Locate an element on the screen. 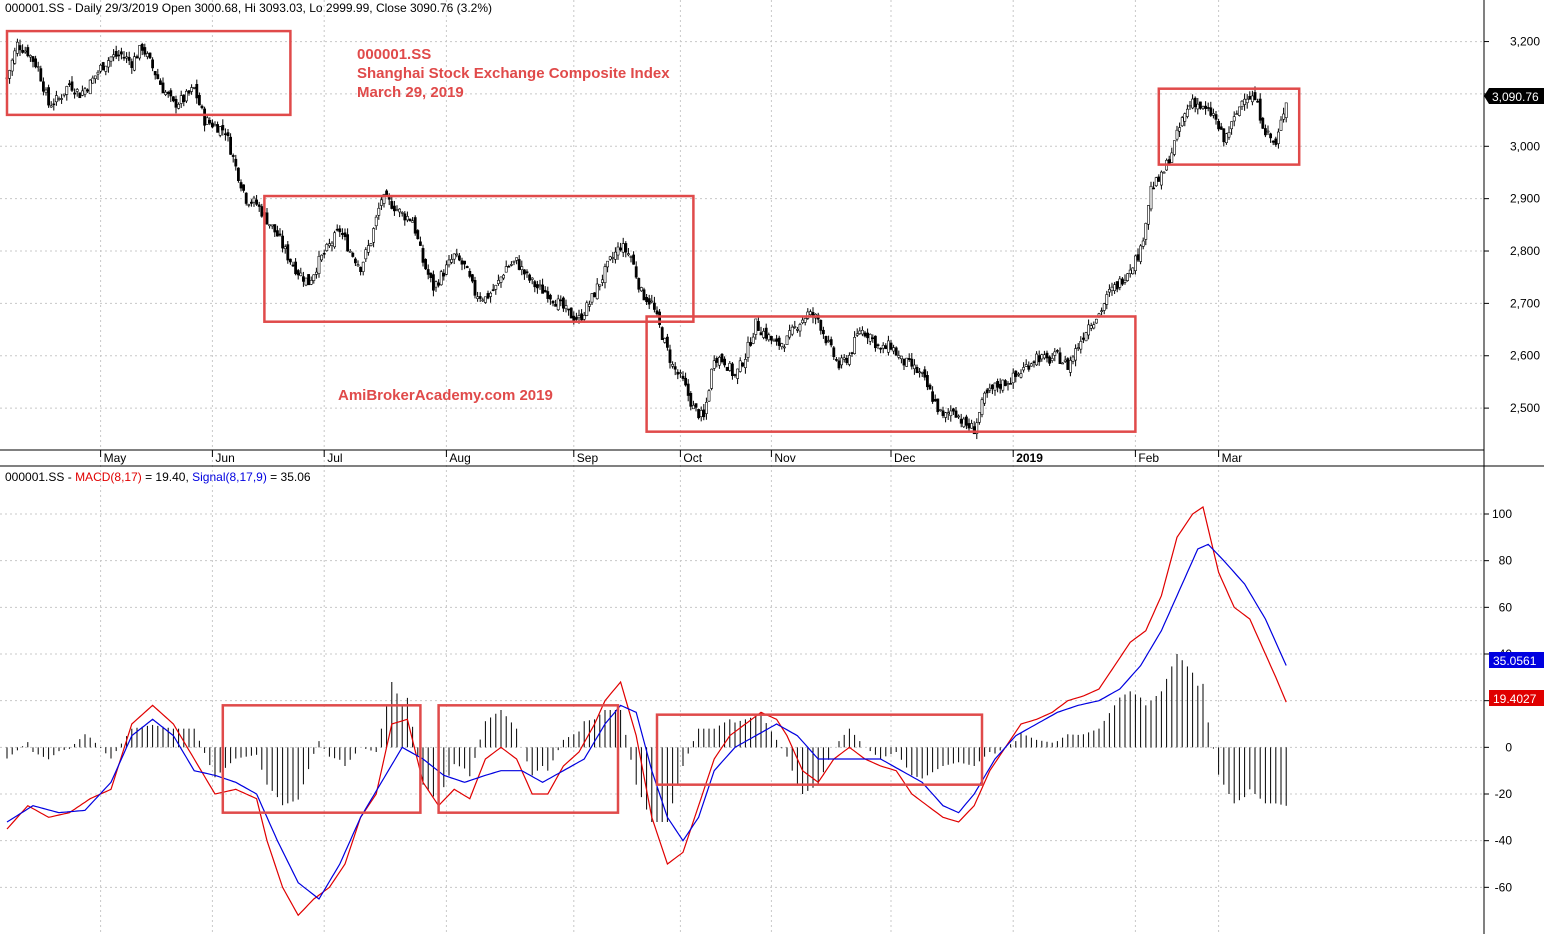 The image size is (1544, 934). price-tick-label: 2,700 is located at coordinates (1525, 303).